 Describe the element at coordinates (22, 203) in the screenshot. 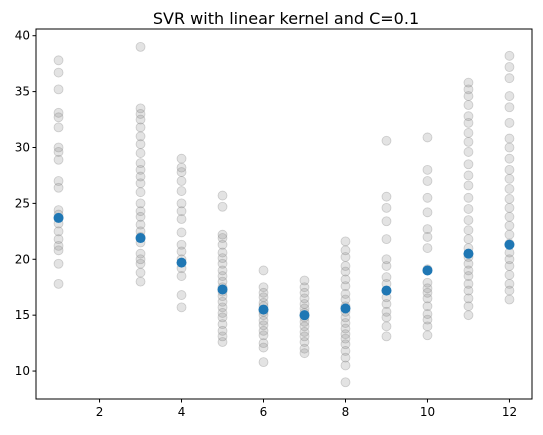

I see `y-tick-label: 25` at that location.